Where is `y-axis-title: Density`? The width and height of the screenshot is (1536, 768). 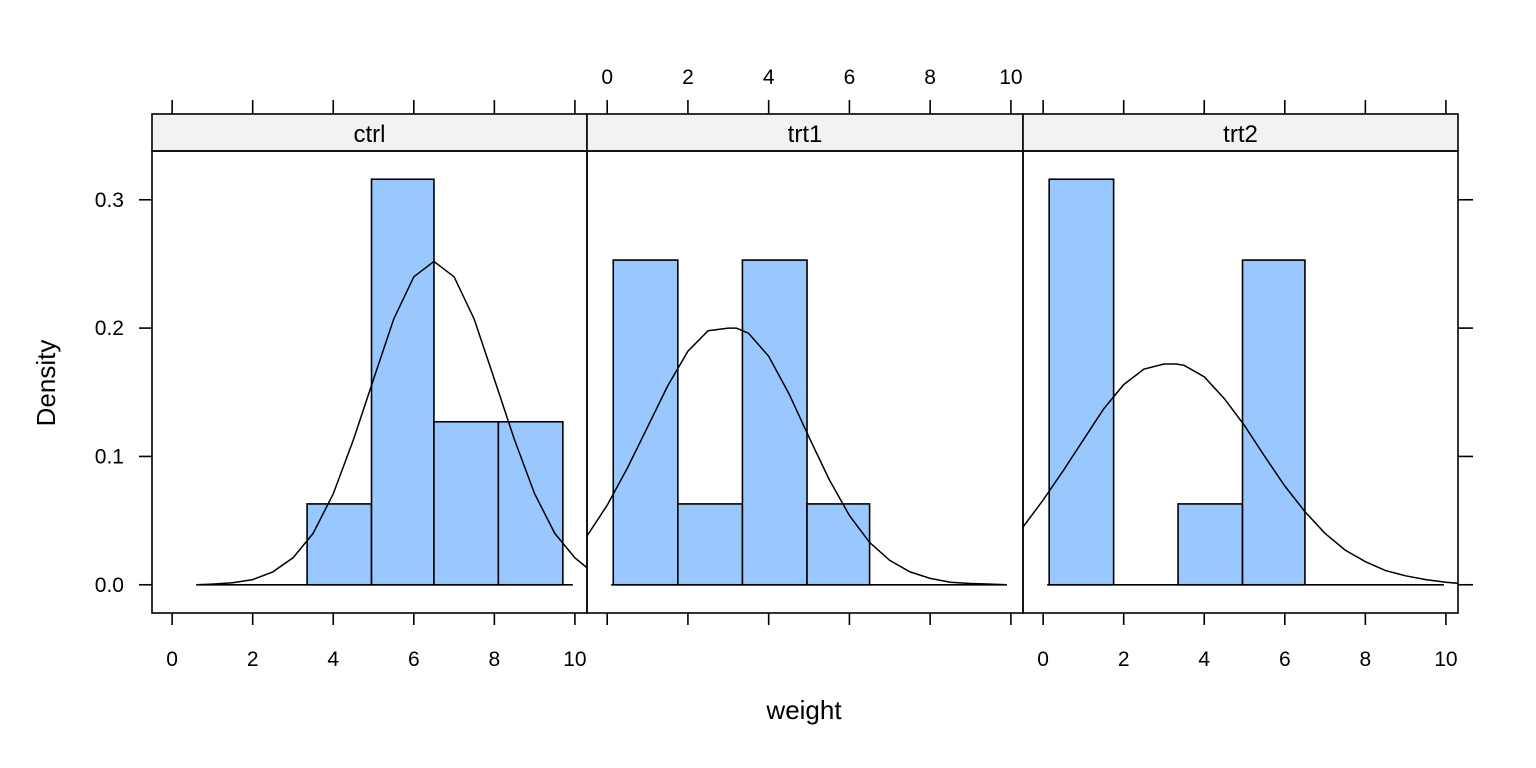
y-axis-title: Density is located at coordinates (46, 383).